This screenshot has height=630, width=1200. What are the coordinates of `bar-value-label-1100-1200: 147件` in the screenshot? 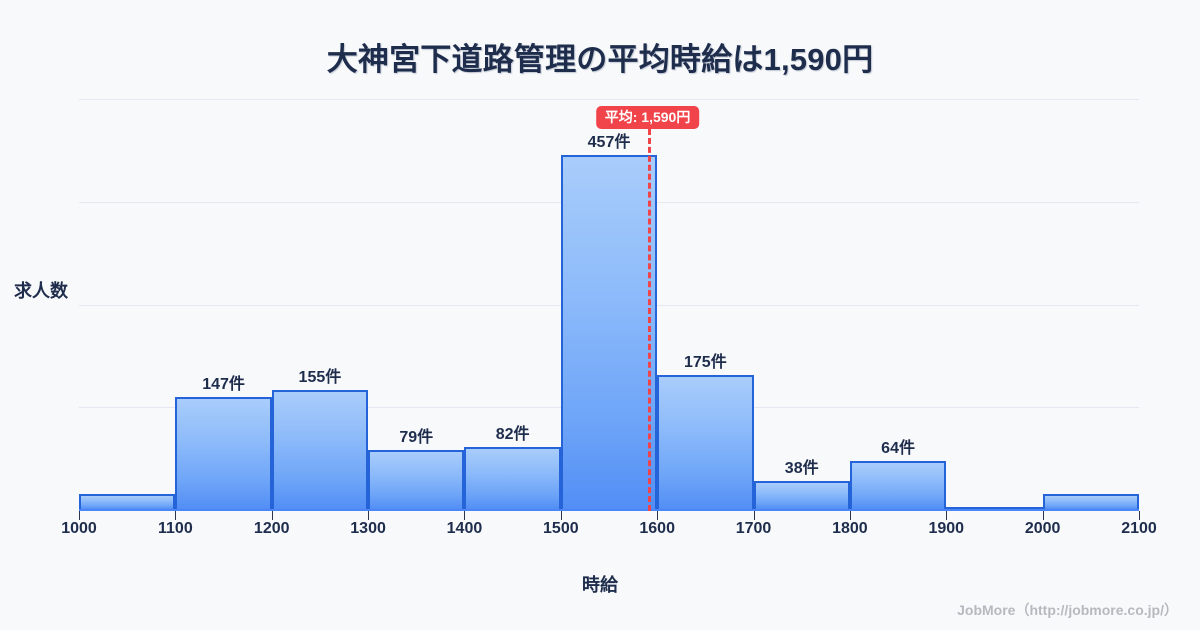 It's located at (223, 384).